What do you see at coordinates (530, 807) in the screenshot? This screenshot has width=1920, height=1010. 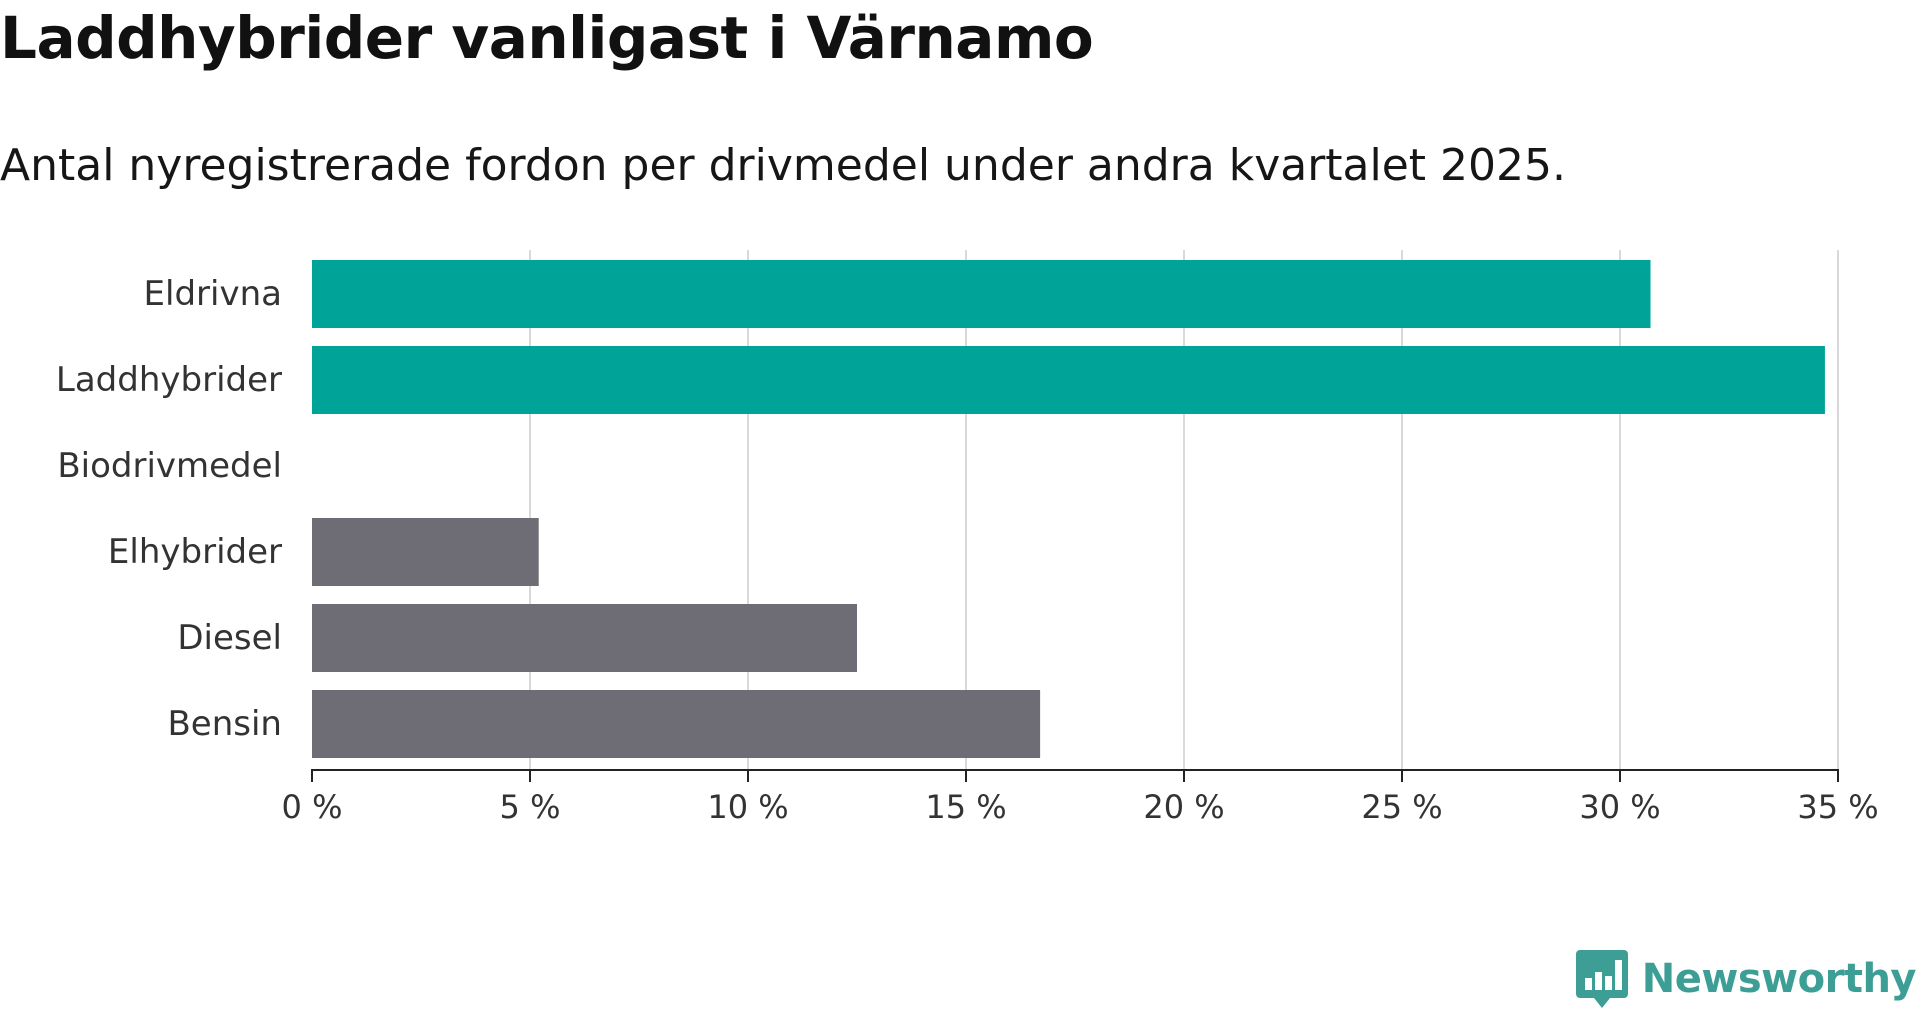 I see `x-tick-label: 5 %` at bounding box center [530, 807].